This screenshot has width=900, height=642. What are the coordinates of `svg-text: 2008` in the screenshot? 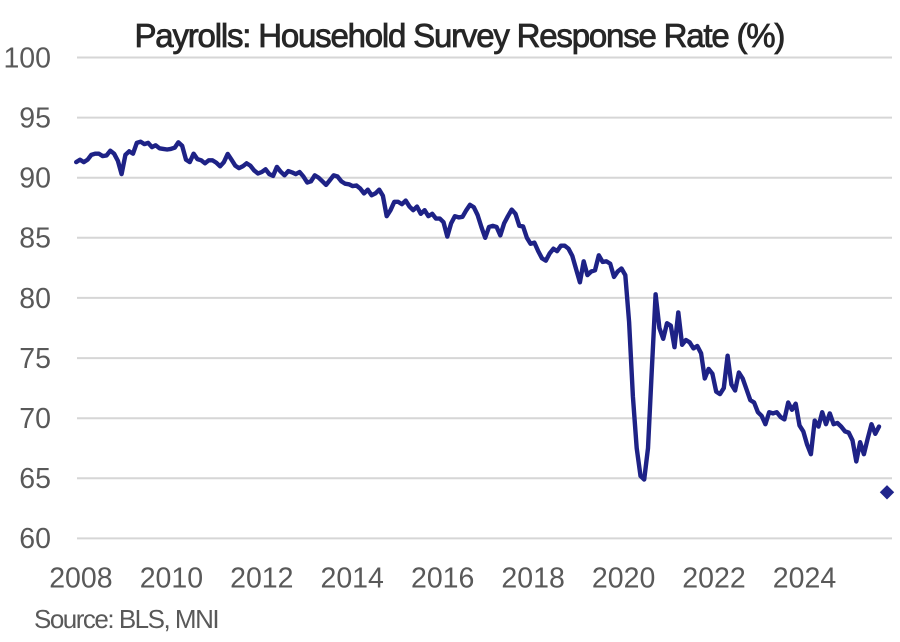 It's located at (80, 579).